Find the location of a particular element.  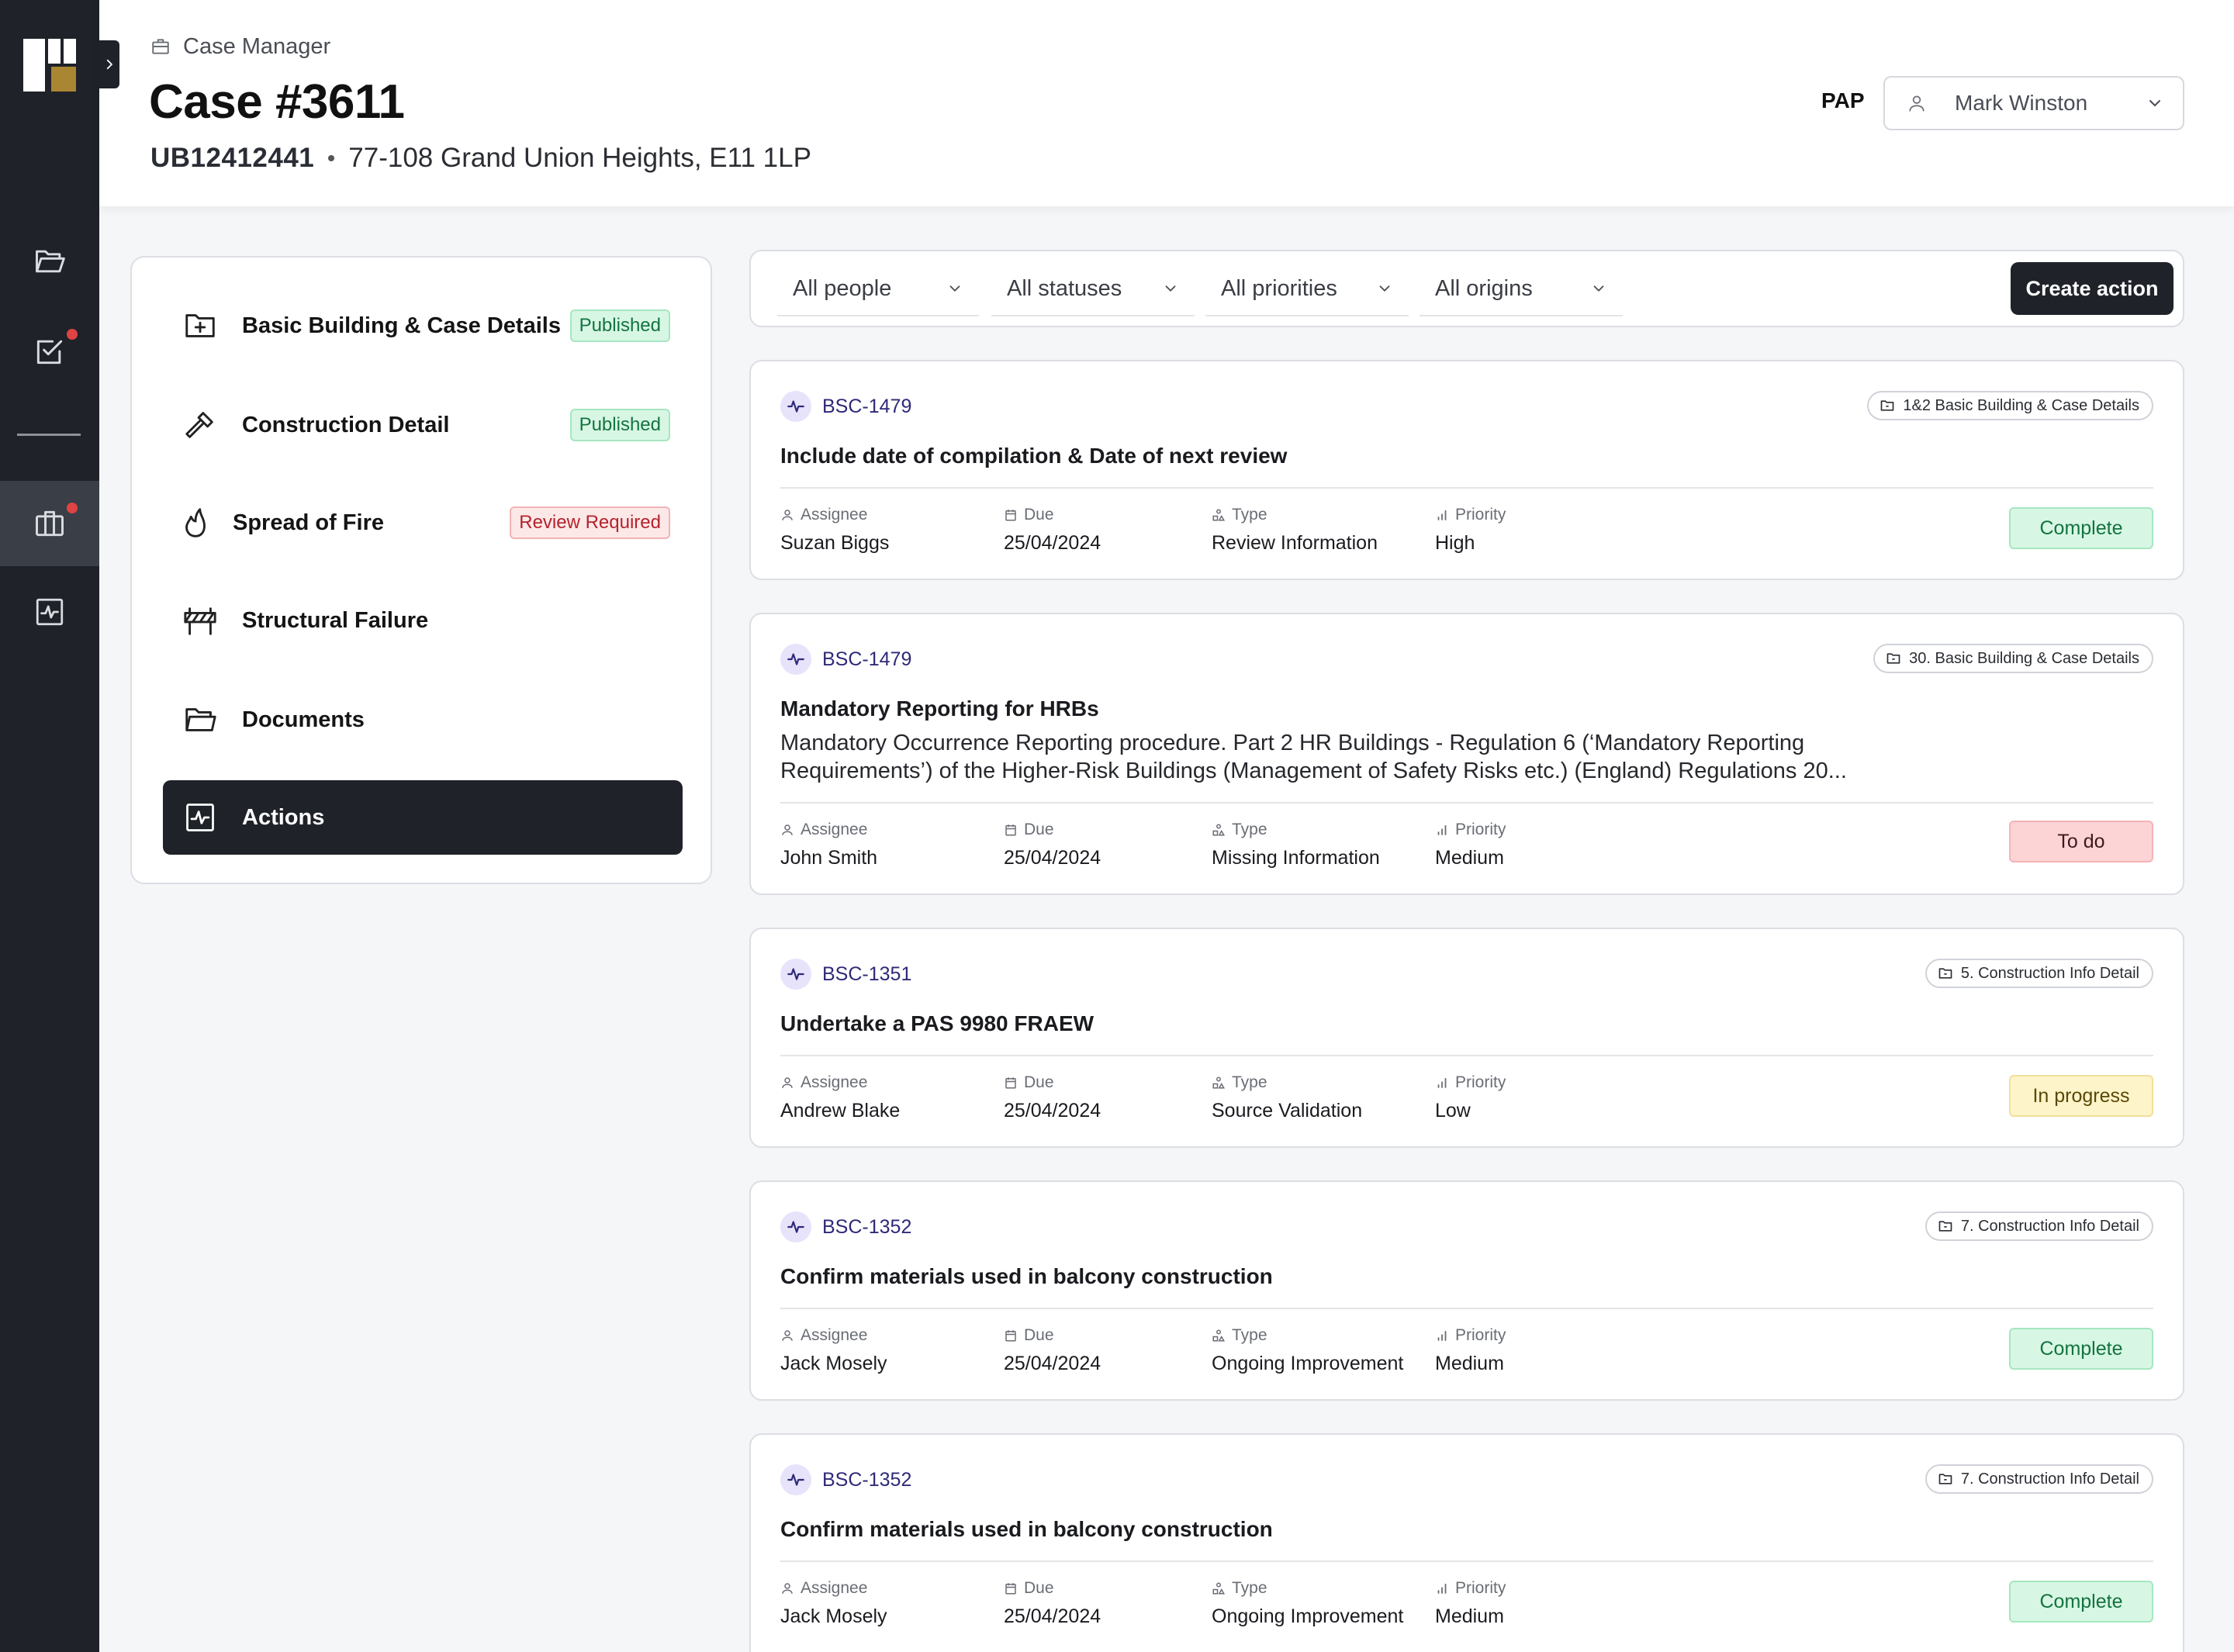

rail-collapse-toggle is located at coordinates (109, 64).